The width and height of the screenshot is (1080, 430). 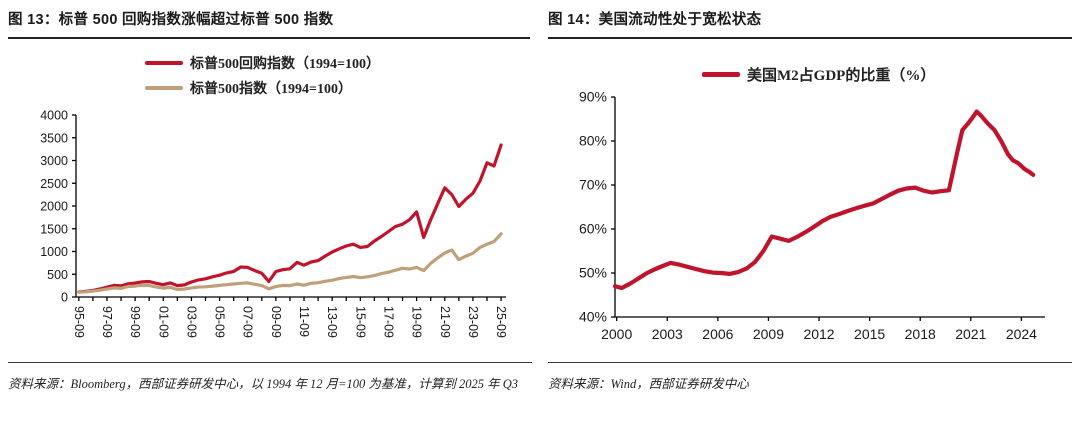 I want to click on fig13-legend: 标普500回购指数（1994=100） 标普500指数（1994=100）, so click(x=262, y=75).